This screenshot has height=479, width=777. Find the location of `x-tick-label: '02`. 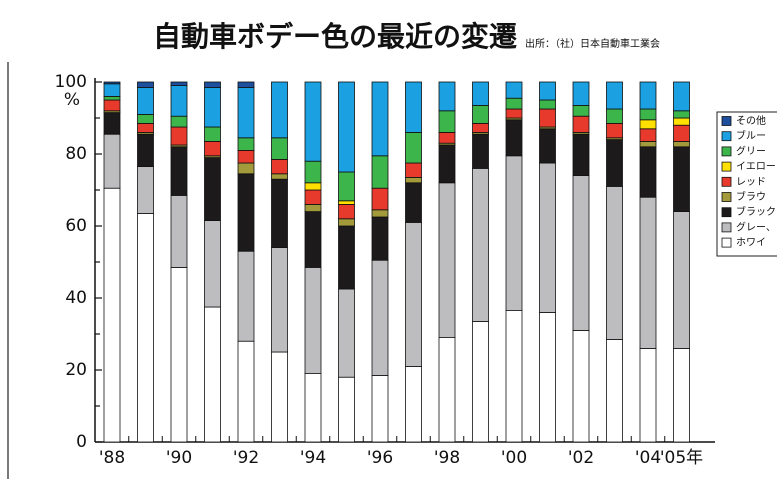

x-tick-label: '02 is located at coordinates (581, 458).